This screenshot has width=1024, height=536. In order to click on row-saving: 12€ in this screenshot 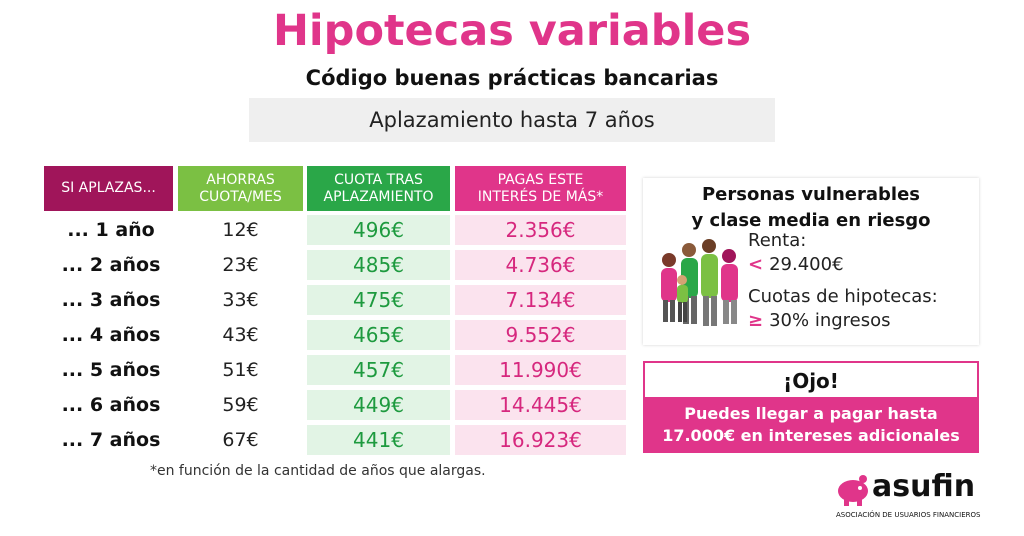, I will do `click(240, 230)`.